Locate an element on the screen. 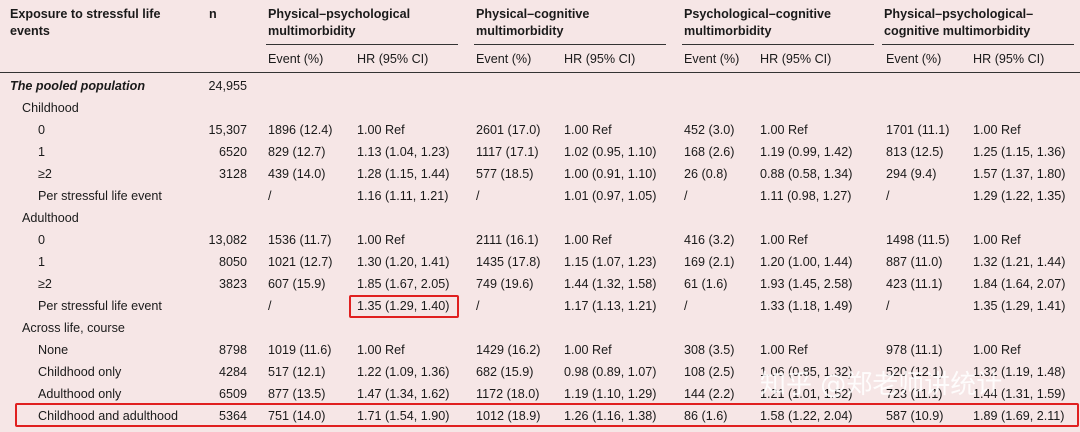  event-cell: 26 (0.8) is located at coordinates (706, 174).